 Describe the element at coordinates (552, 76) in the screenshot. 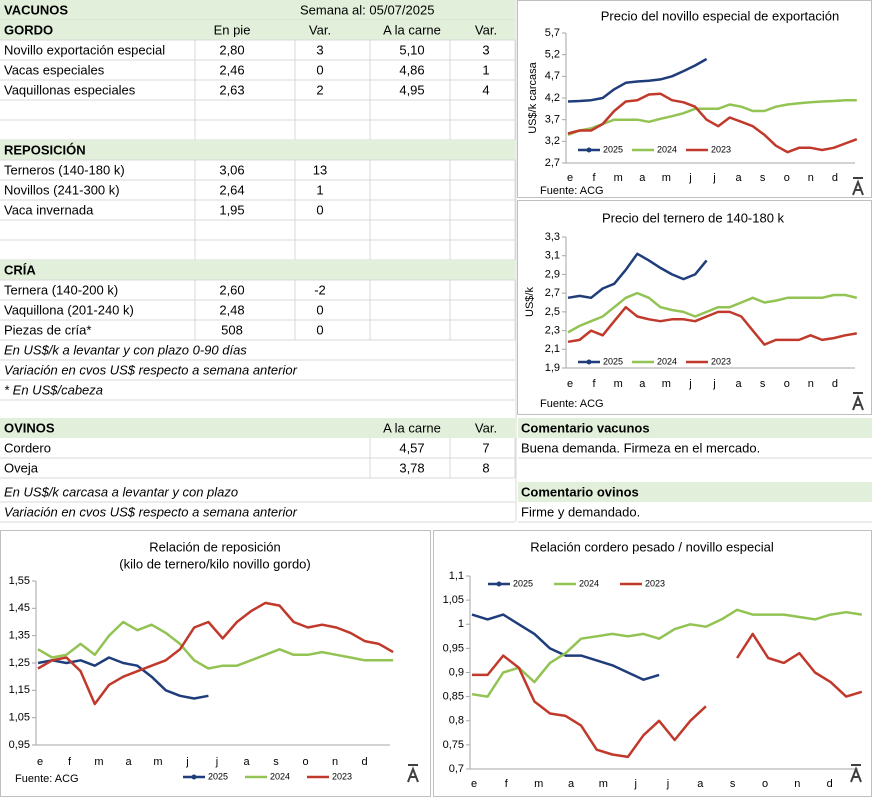

I see `y-tick-label: 4,7` at that location.